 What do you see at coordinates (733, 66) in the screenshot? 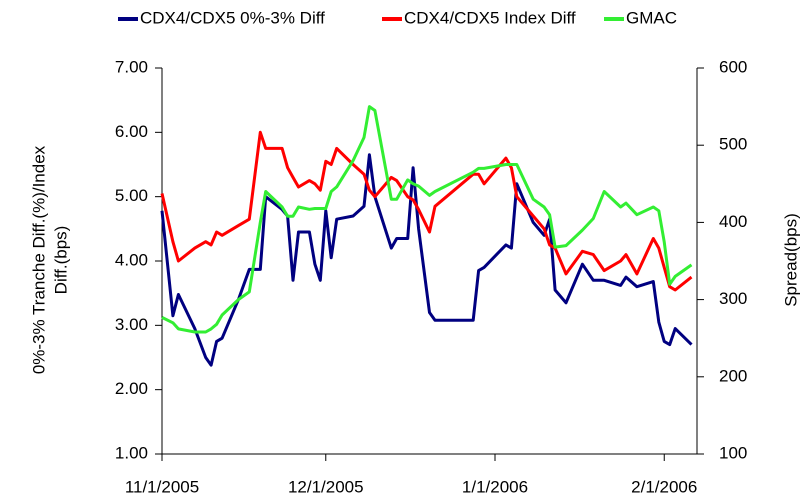
I see `y2-tick-label: 600` at bounding box center [733, 66].